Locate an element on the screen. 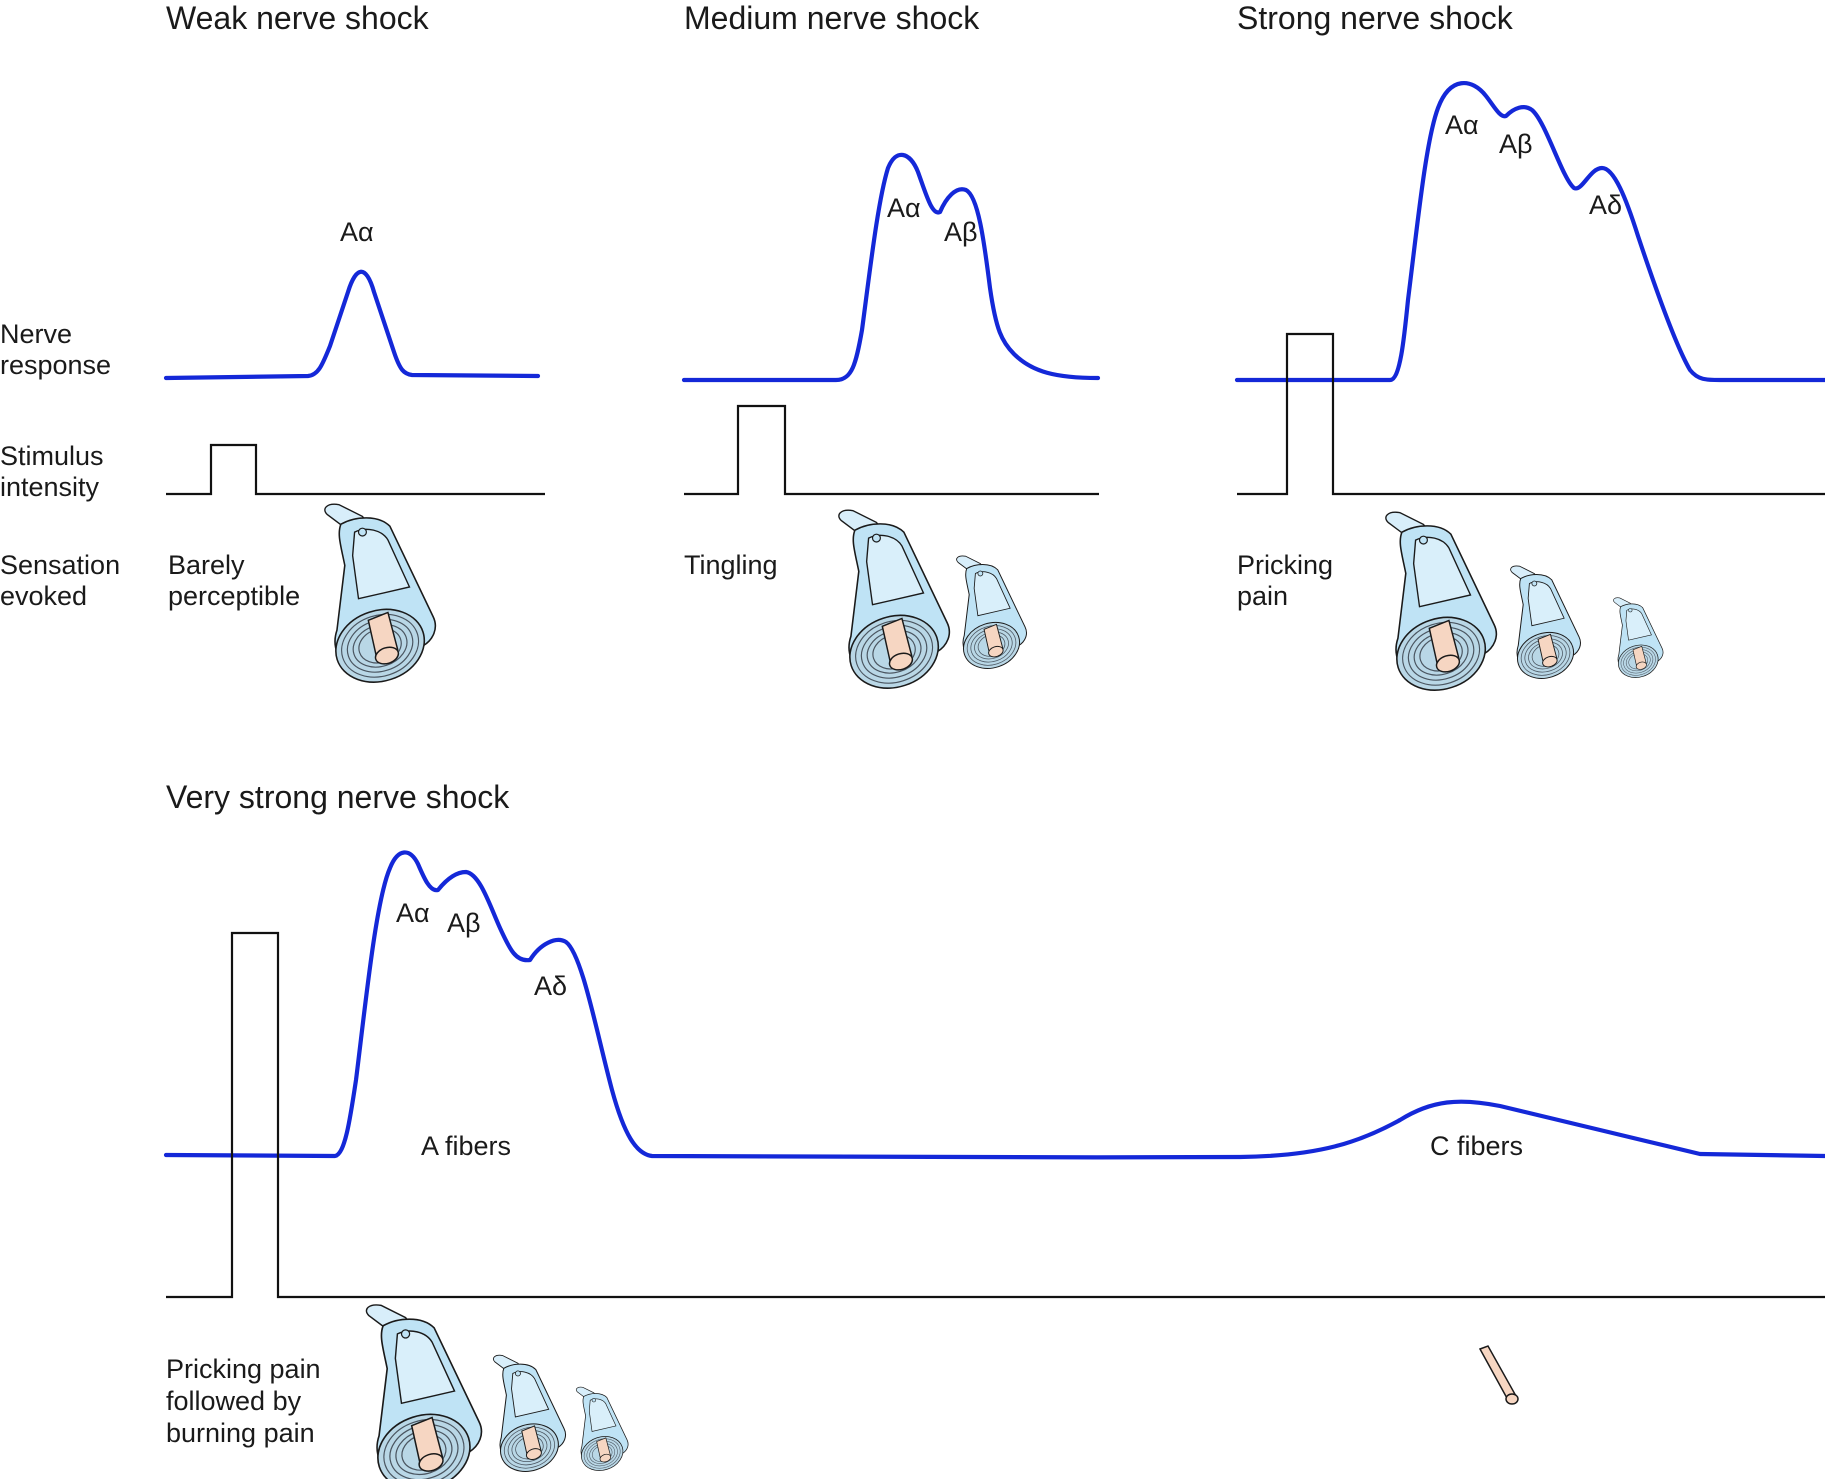  stimulus-intensity-label-line1: Stimulus is located at coordinates (52, 456).